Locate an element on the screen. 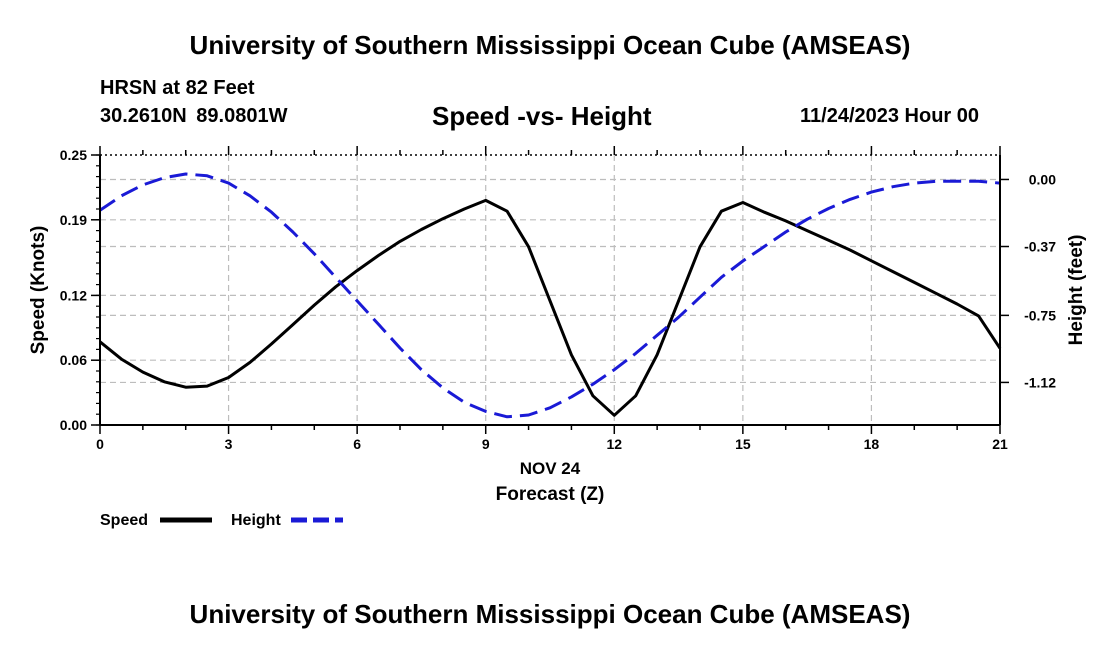 This screenshot has height=650, width=1100. chart-title: Speed -vs- Height is located at coordinates (542, 116).